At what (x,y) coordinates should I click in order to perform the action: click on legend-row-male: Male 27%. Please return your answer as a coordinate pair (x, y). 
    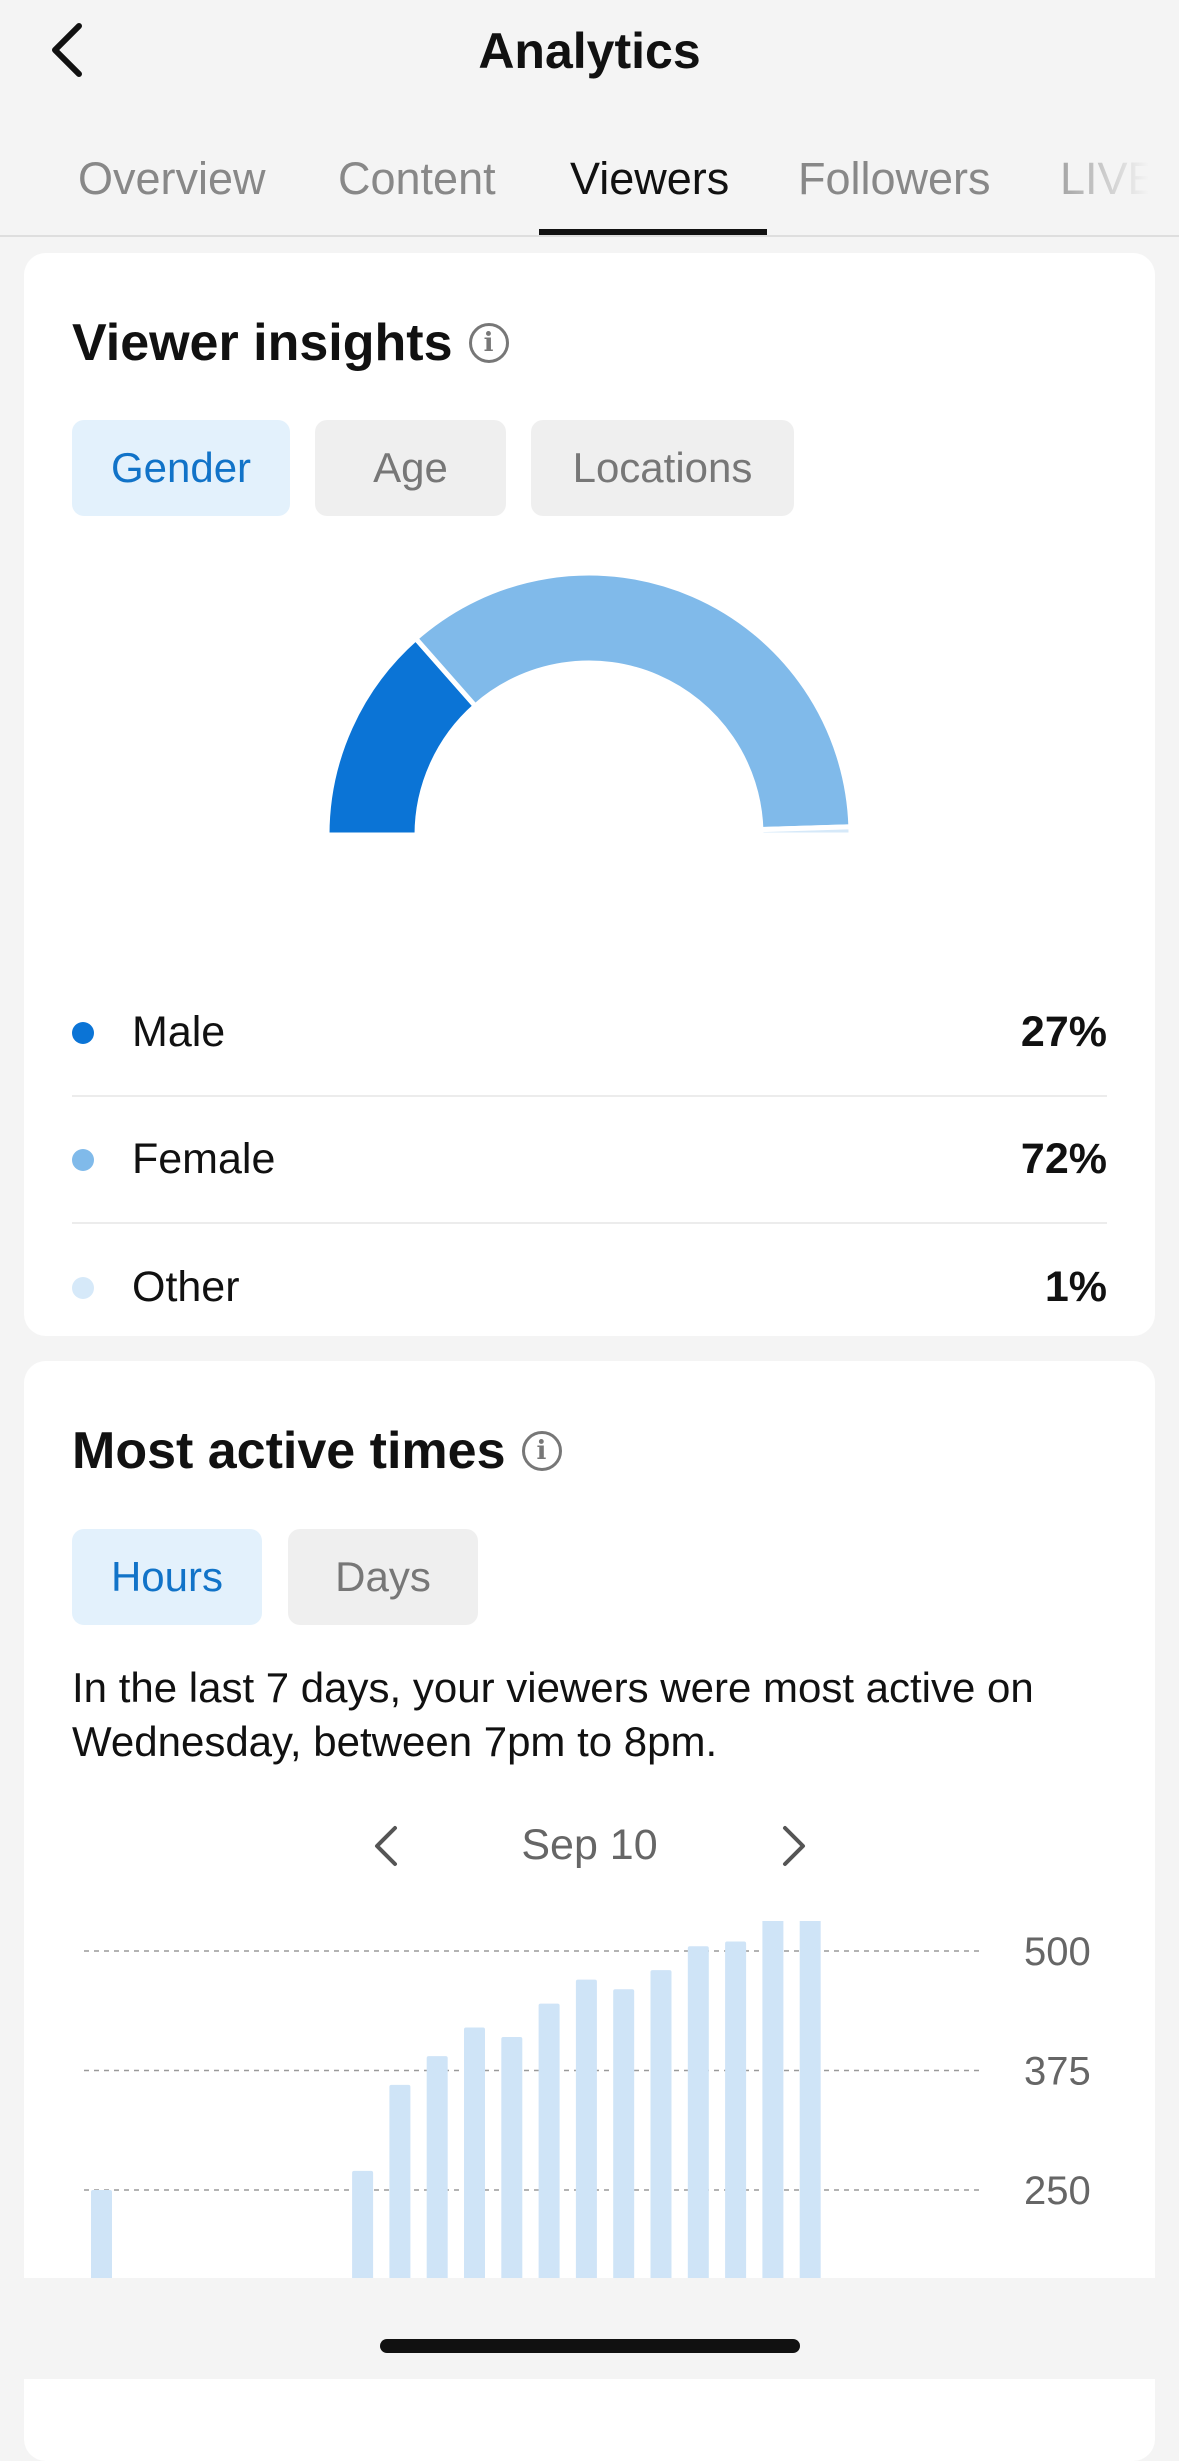
    Looking at the image, I should click on (589, 1033).